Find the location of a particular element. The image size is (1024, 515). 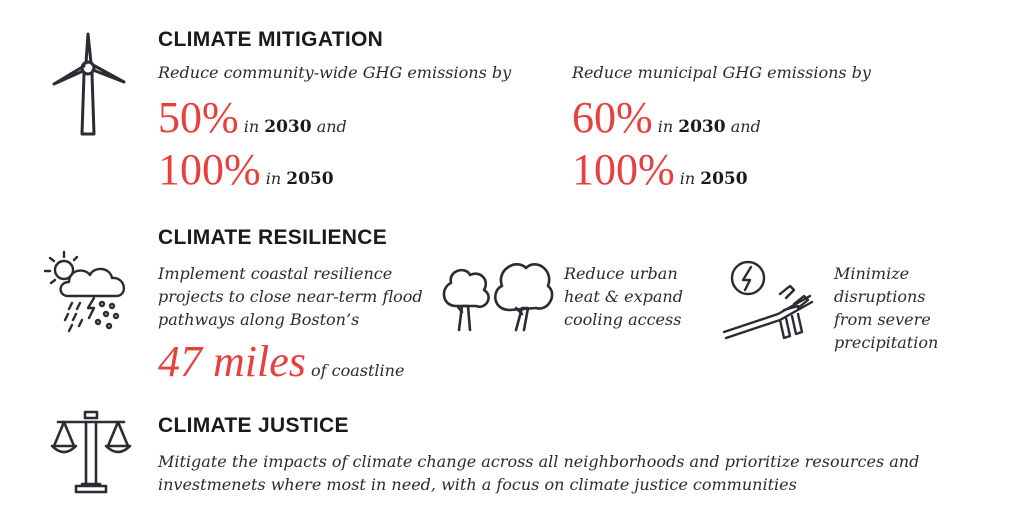

municipal-2050-percent: 100% is located at coordinates (623, 169).